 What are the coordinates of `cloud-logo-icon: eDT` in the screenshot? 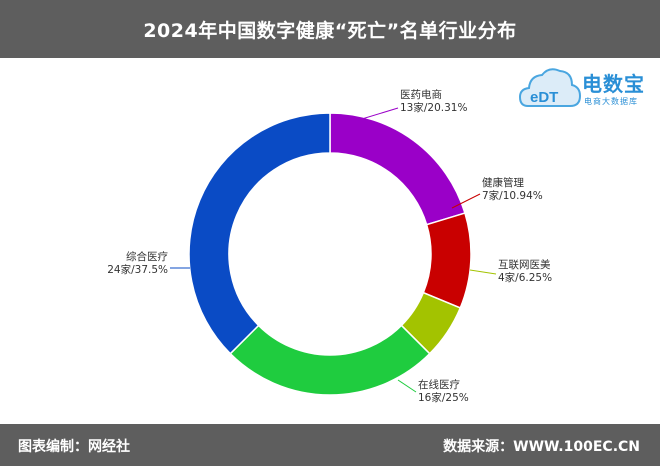 It's located at (550, 87).